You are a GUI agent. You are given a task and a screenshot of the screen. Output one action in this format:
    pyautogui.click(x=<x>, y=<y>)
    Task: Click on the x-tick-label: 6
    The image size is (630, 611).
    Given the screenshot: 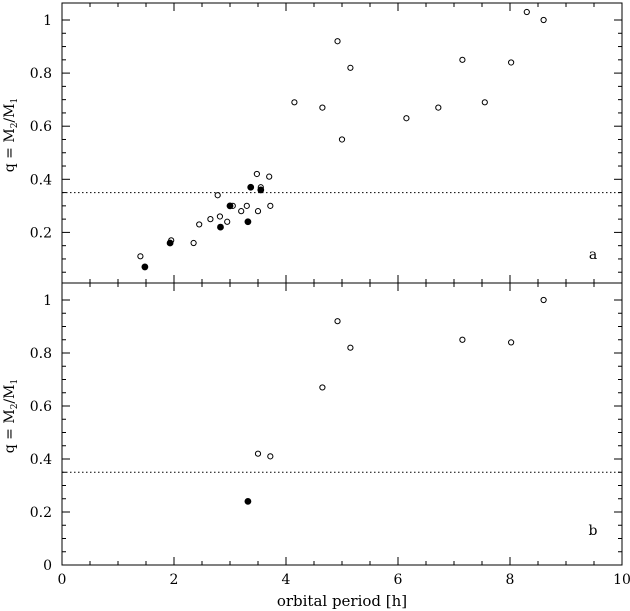 What is the action you would take?
    pyautogui.click(x=398, y=580)
    